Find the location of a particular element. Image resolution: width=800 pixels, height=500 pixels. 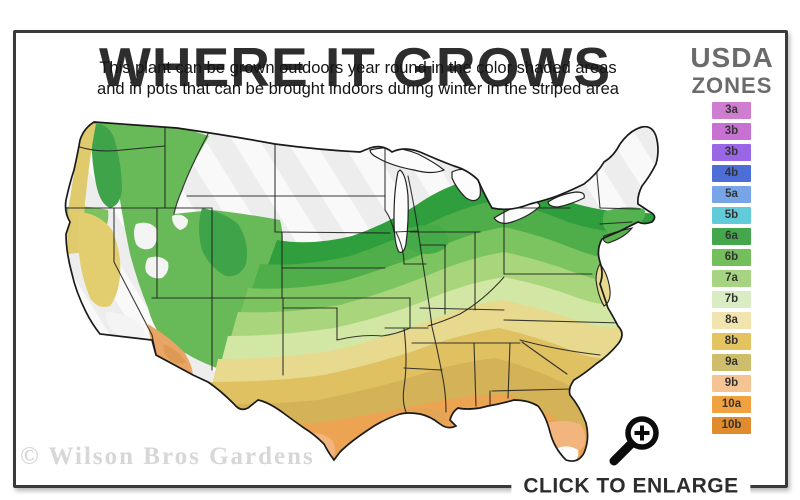

watermark: © Wilson Bros Gardens is located at coordinates (167, 456).